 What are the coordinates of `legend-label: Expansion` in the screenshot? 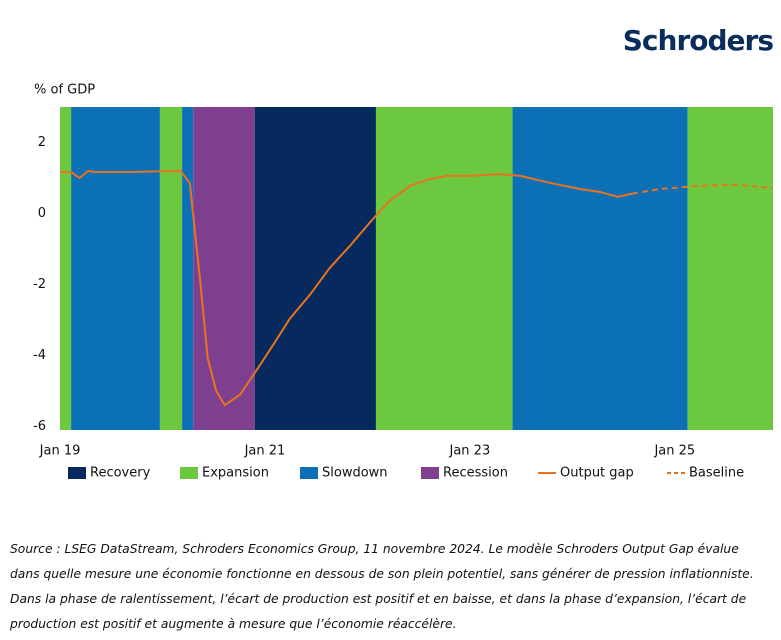 It's located at (235, 473).